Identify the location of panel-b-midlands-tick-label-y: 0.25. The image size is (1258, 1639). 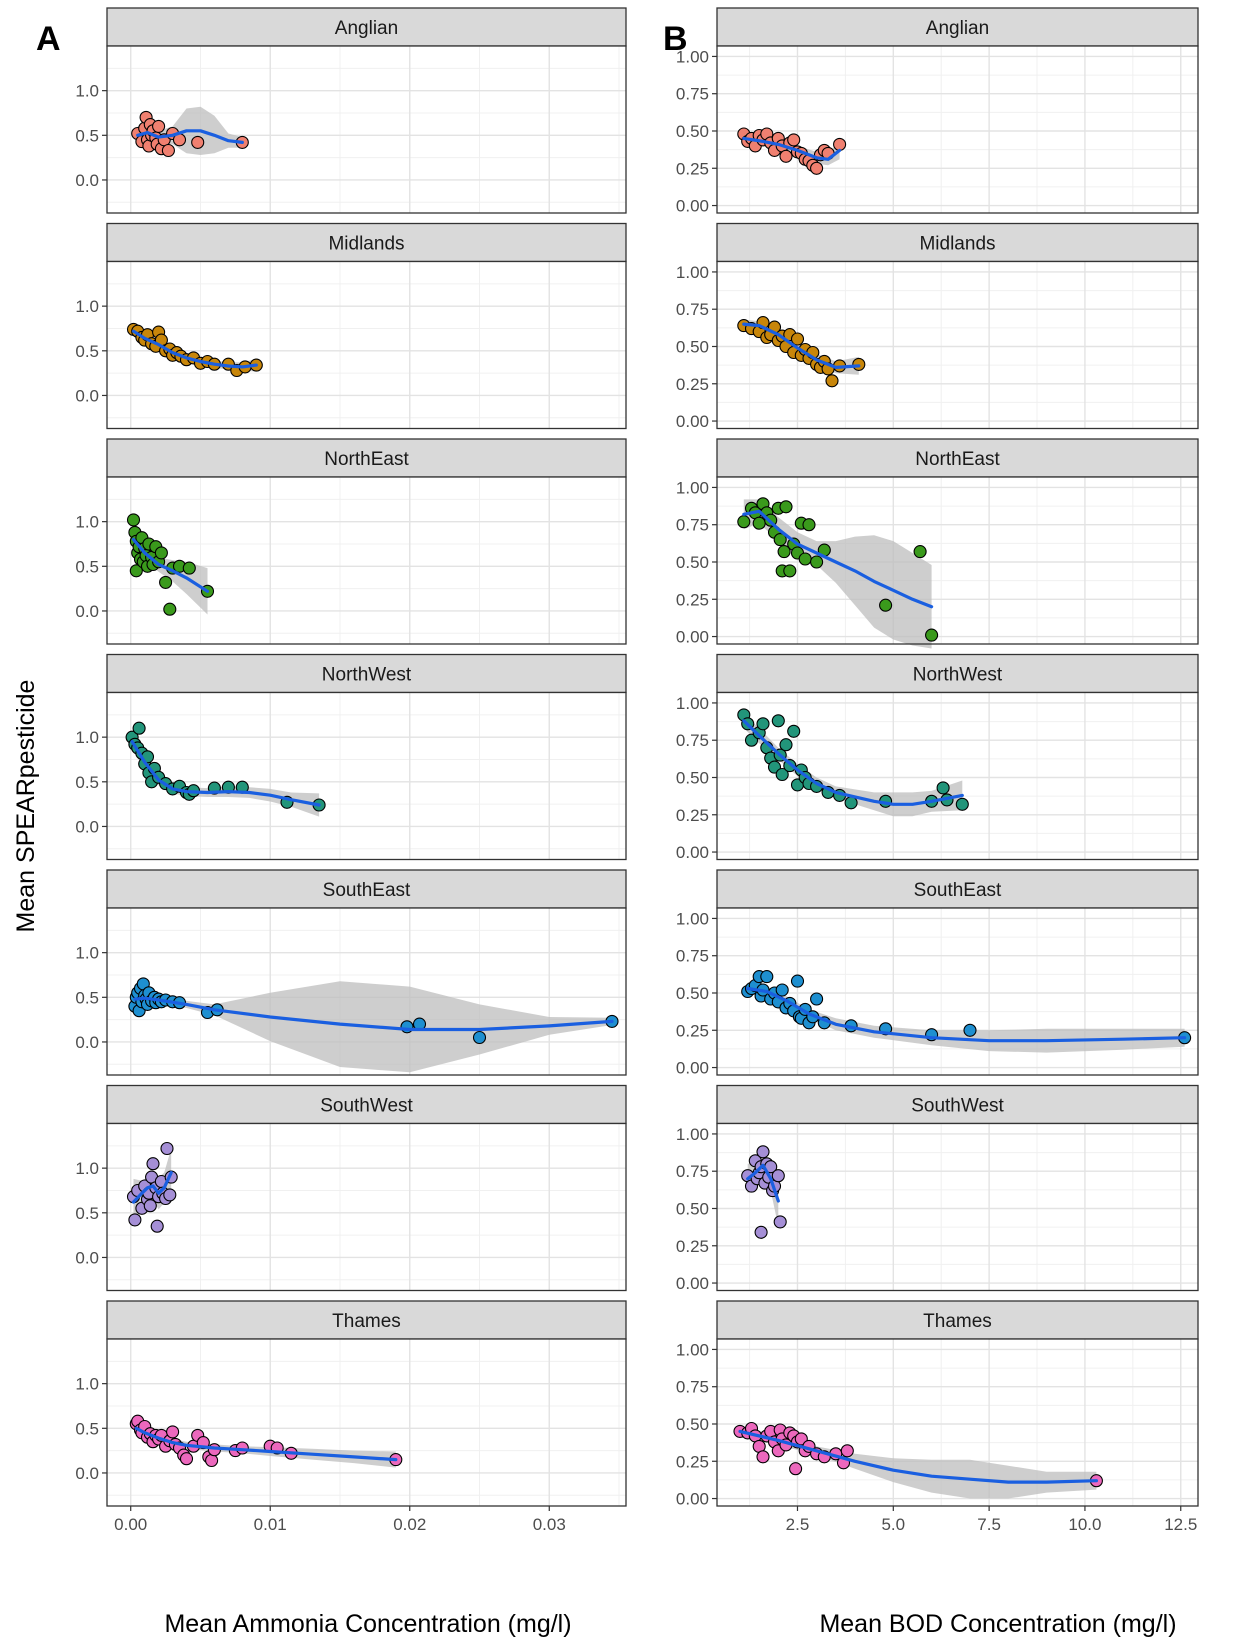
(692, 384).